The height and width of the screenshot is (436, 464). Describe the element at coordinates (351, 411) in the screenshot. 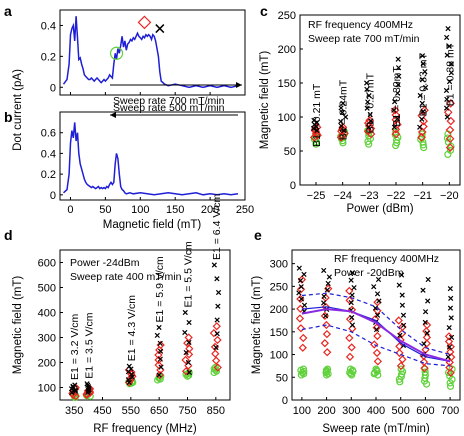

I see `panel-e-xtick-label: 300` at that location.